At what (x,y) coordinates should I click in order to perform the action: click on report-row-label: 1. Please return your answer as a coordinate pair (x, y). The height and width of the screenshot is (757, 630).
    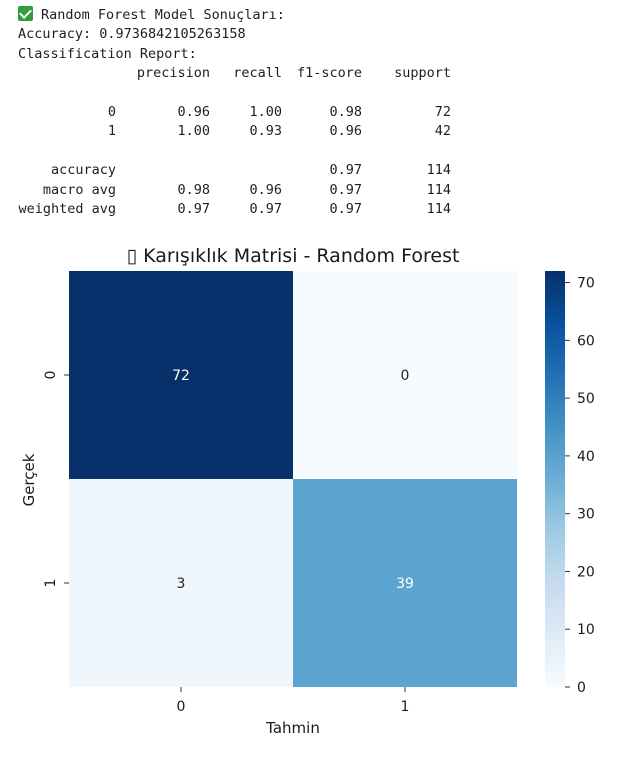
    Looking at the image, I should click on (111, 131).